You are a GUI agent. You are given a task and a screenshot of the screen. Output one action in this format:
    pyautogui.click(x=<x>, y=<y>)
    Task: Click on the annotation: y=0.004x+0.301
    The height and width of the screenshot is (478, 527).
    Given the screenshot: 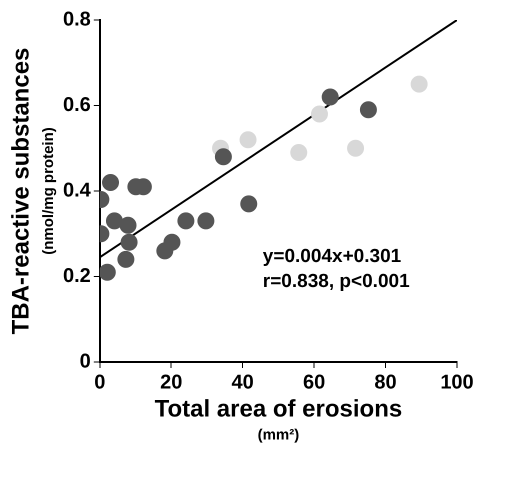 What is the action you would take?
    pyautogui.click(x=332, y=256)
    